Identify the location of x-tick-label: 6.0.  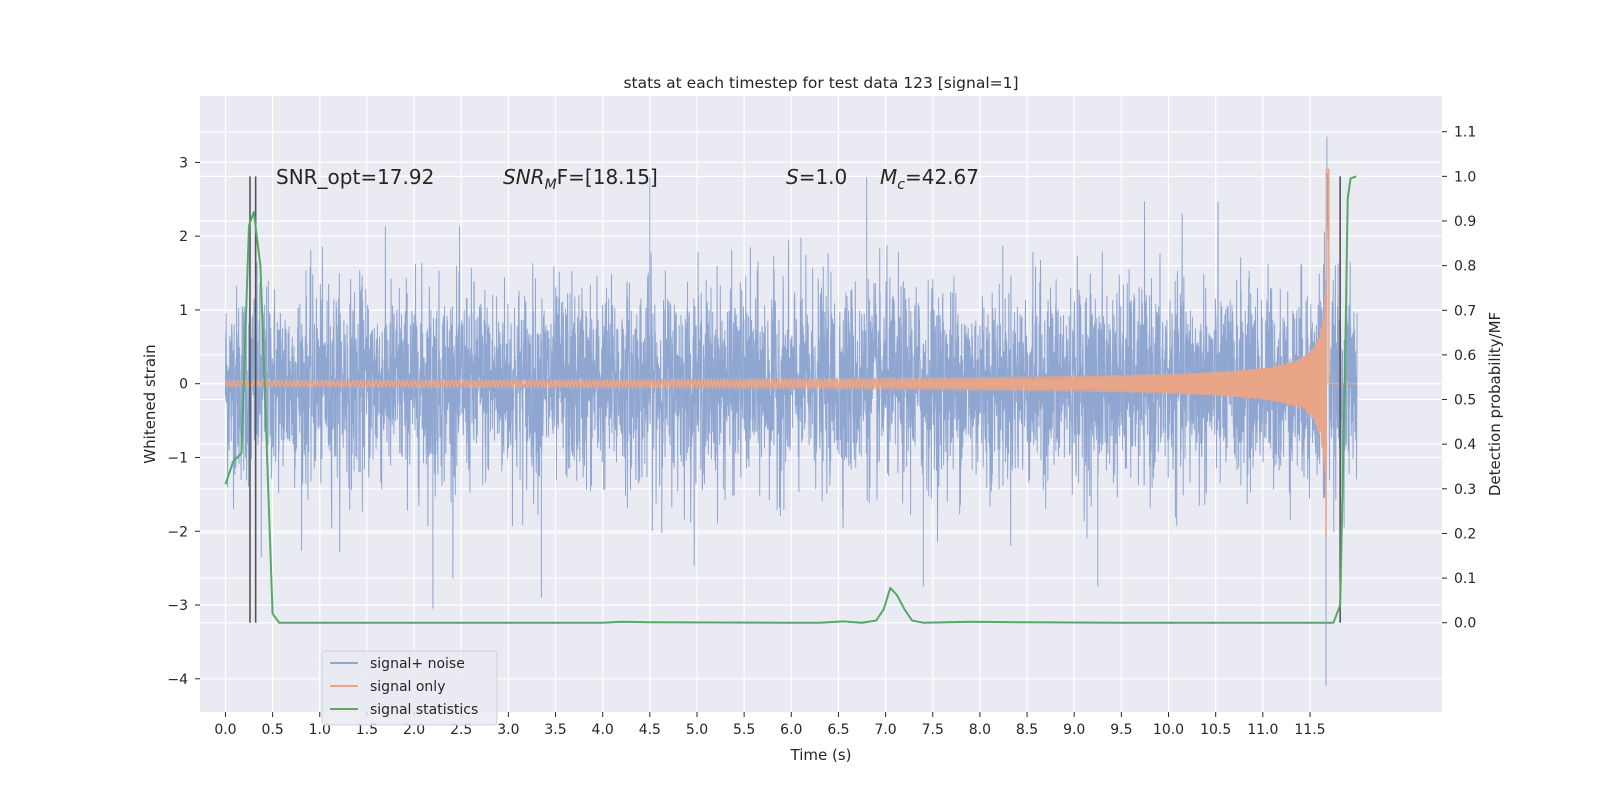
(791, 730).